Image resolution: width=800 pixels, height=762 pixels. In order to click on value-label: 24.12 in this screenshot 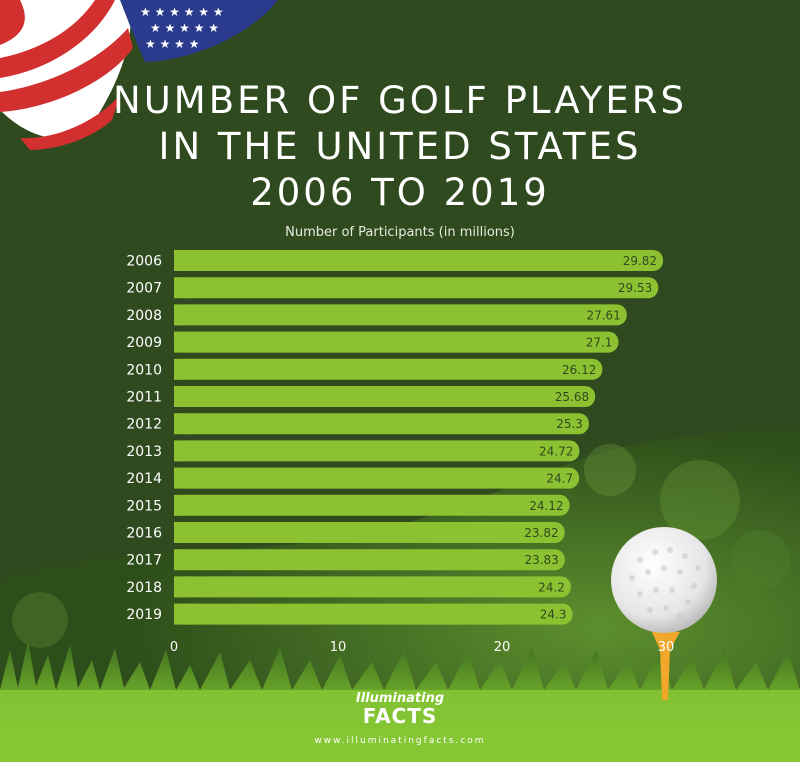, I will do `click(546, 506)`.